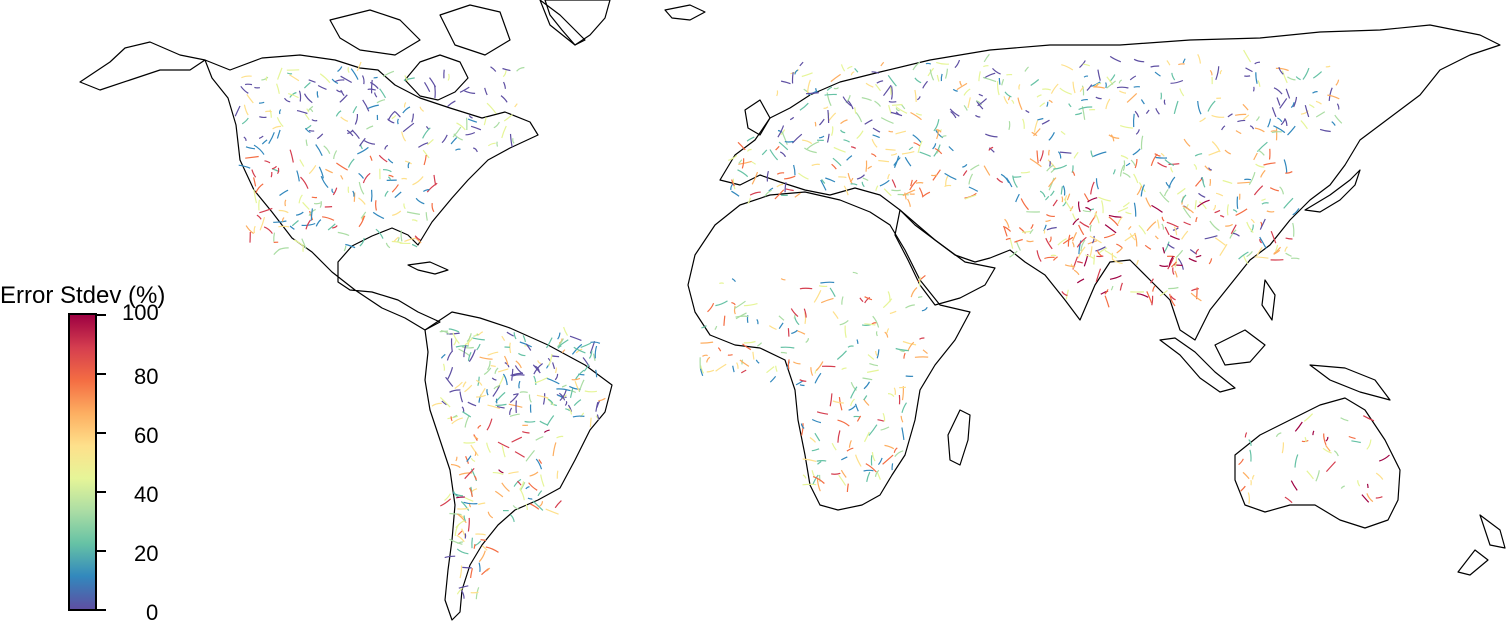 This screenshot has width=1510, height=633. I want to click on colorbar-label-60: 60, so click(146, 435).